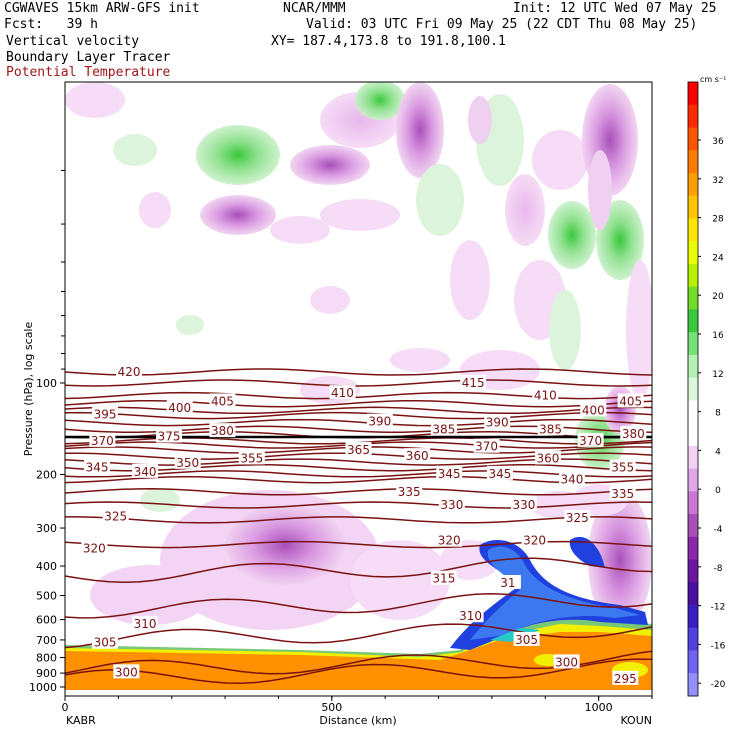 This screenshot has width=740, height=740. Describe the element at coordinates (51, 24) in the screenshot. I see `forecast-hour: Fcst: 39 h` at that location.